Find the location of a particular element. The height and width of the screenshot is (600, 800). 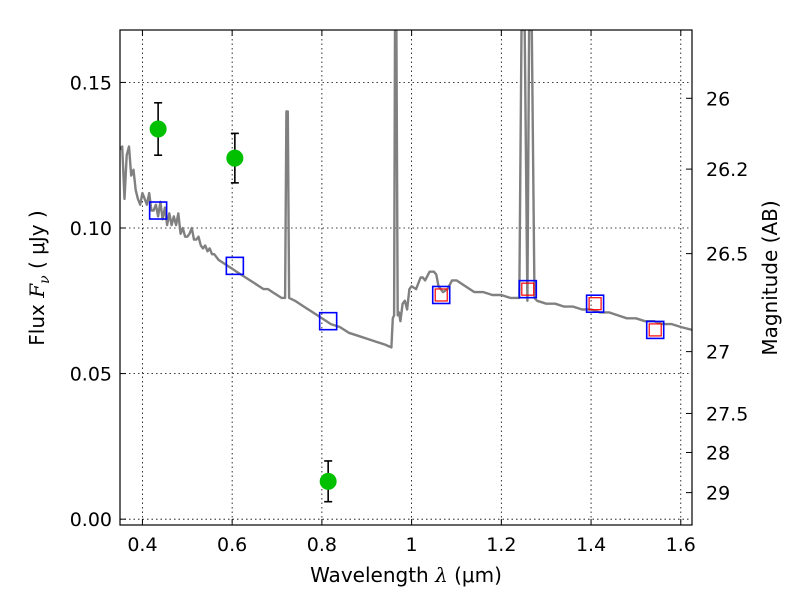

y-axis-title: Flux Fν ( μJy ) is located at coordinates (39, 277).